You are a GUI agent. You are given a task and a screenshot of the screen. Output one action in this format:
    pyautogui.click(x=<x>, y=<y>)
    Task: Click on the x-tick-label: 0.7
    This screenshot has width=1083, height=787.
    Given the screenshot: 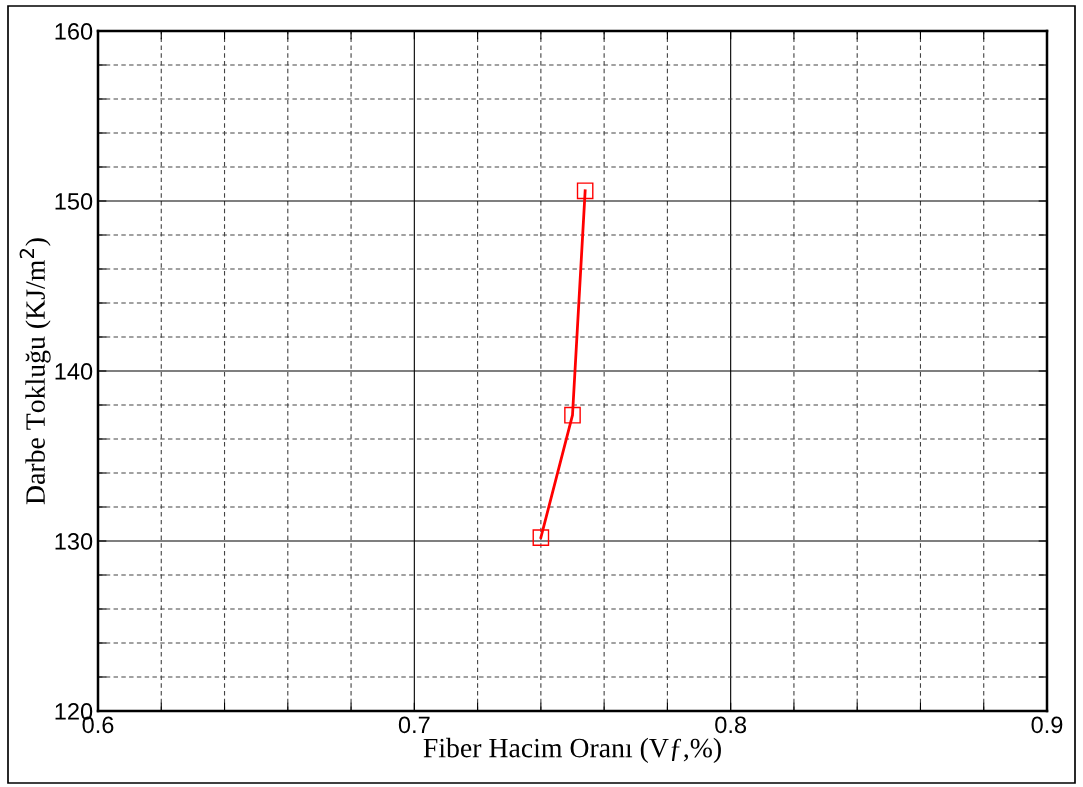 What is the action you would take?
    pyautogui.click(x=414, y=725)
    